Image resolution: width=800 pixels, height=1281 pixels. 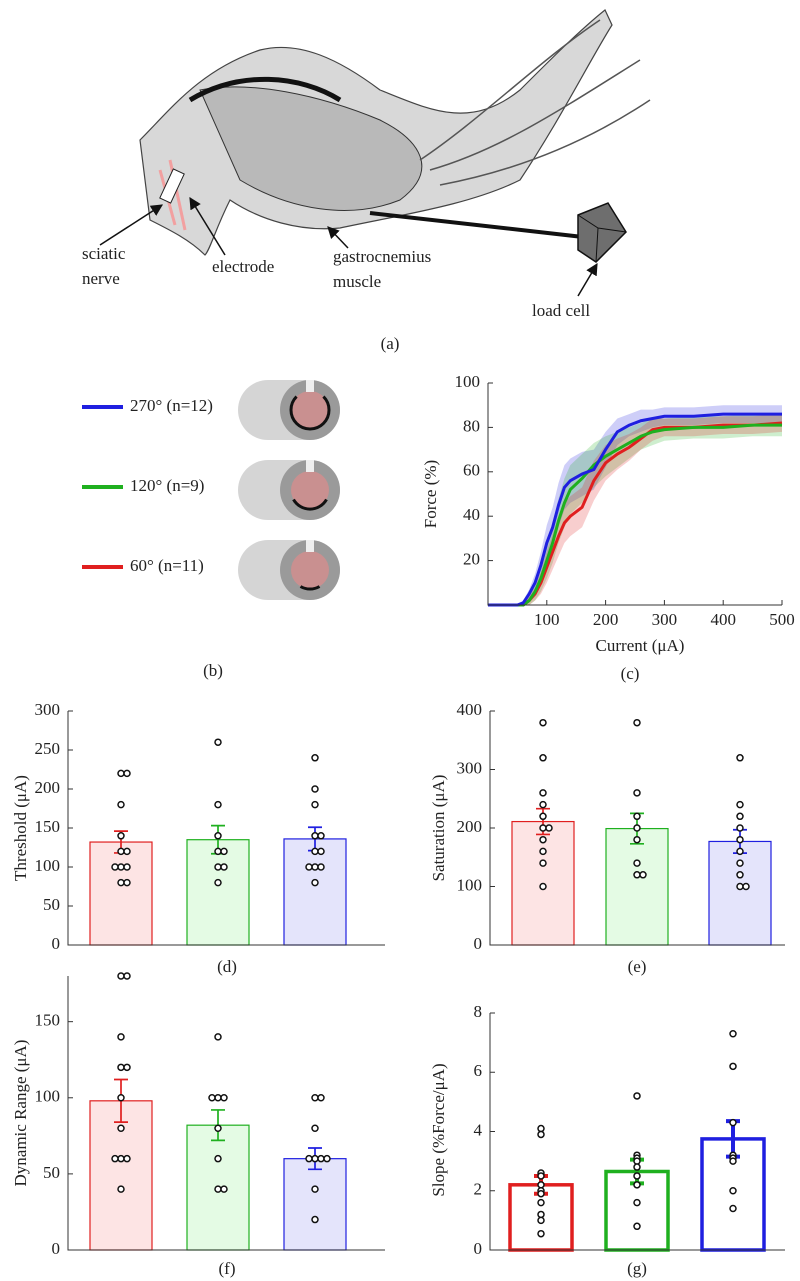 I want to click on cylinders, so click(x=289, y=490).